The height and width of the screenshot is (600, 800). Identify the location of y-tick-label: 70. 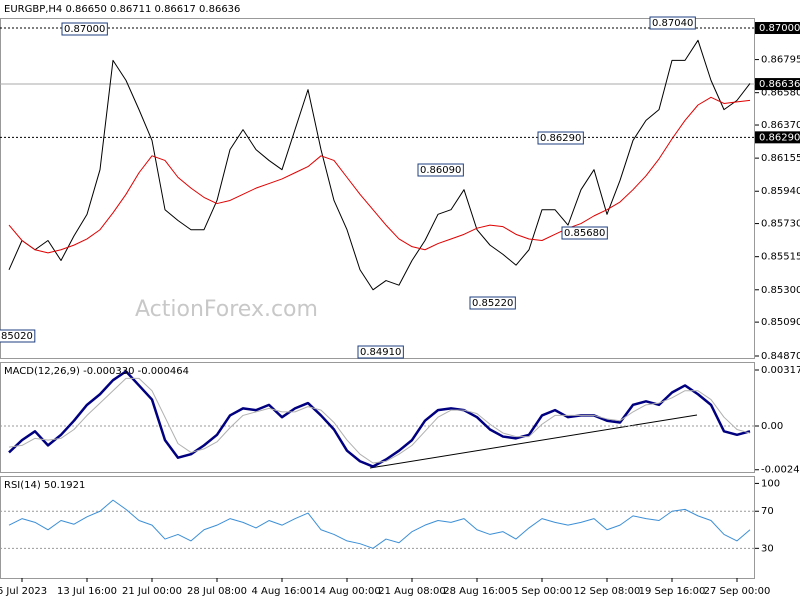
(767, 511).